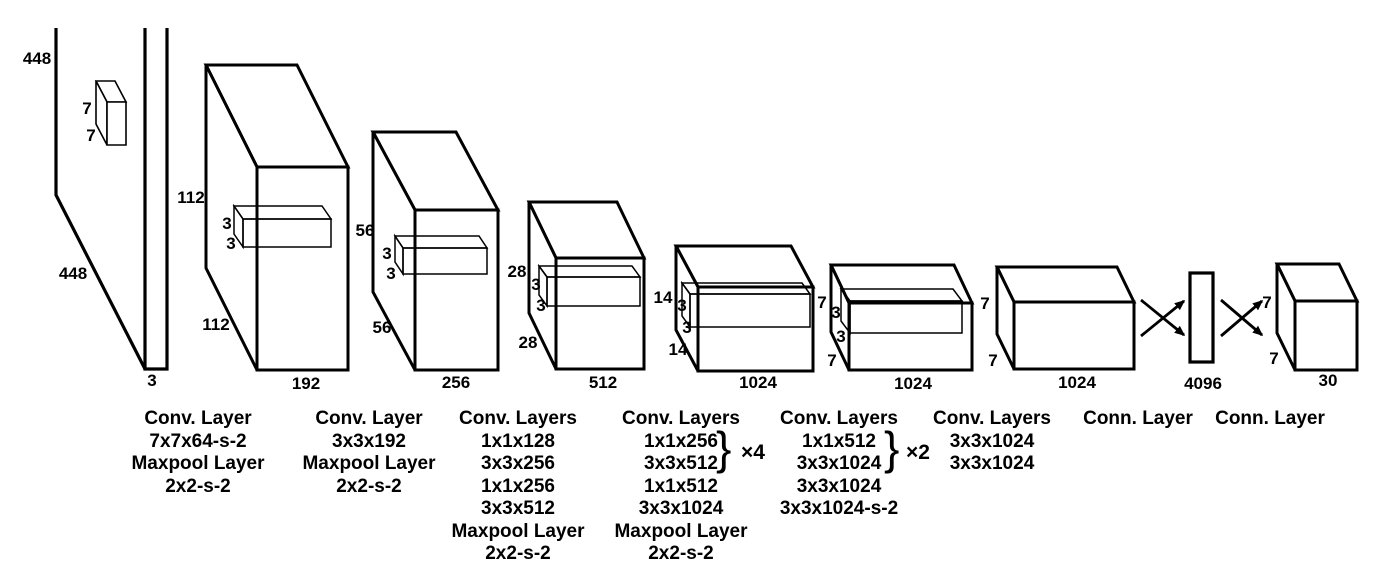 The width and height of the screenshot is (1374, 572). Describe the element at coordinates (190, 197) in the screenshot. I see `conv1-output-side-label: 112` at that location.